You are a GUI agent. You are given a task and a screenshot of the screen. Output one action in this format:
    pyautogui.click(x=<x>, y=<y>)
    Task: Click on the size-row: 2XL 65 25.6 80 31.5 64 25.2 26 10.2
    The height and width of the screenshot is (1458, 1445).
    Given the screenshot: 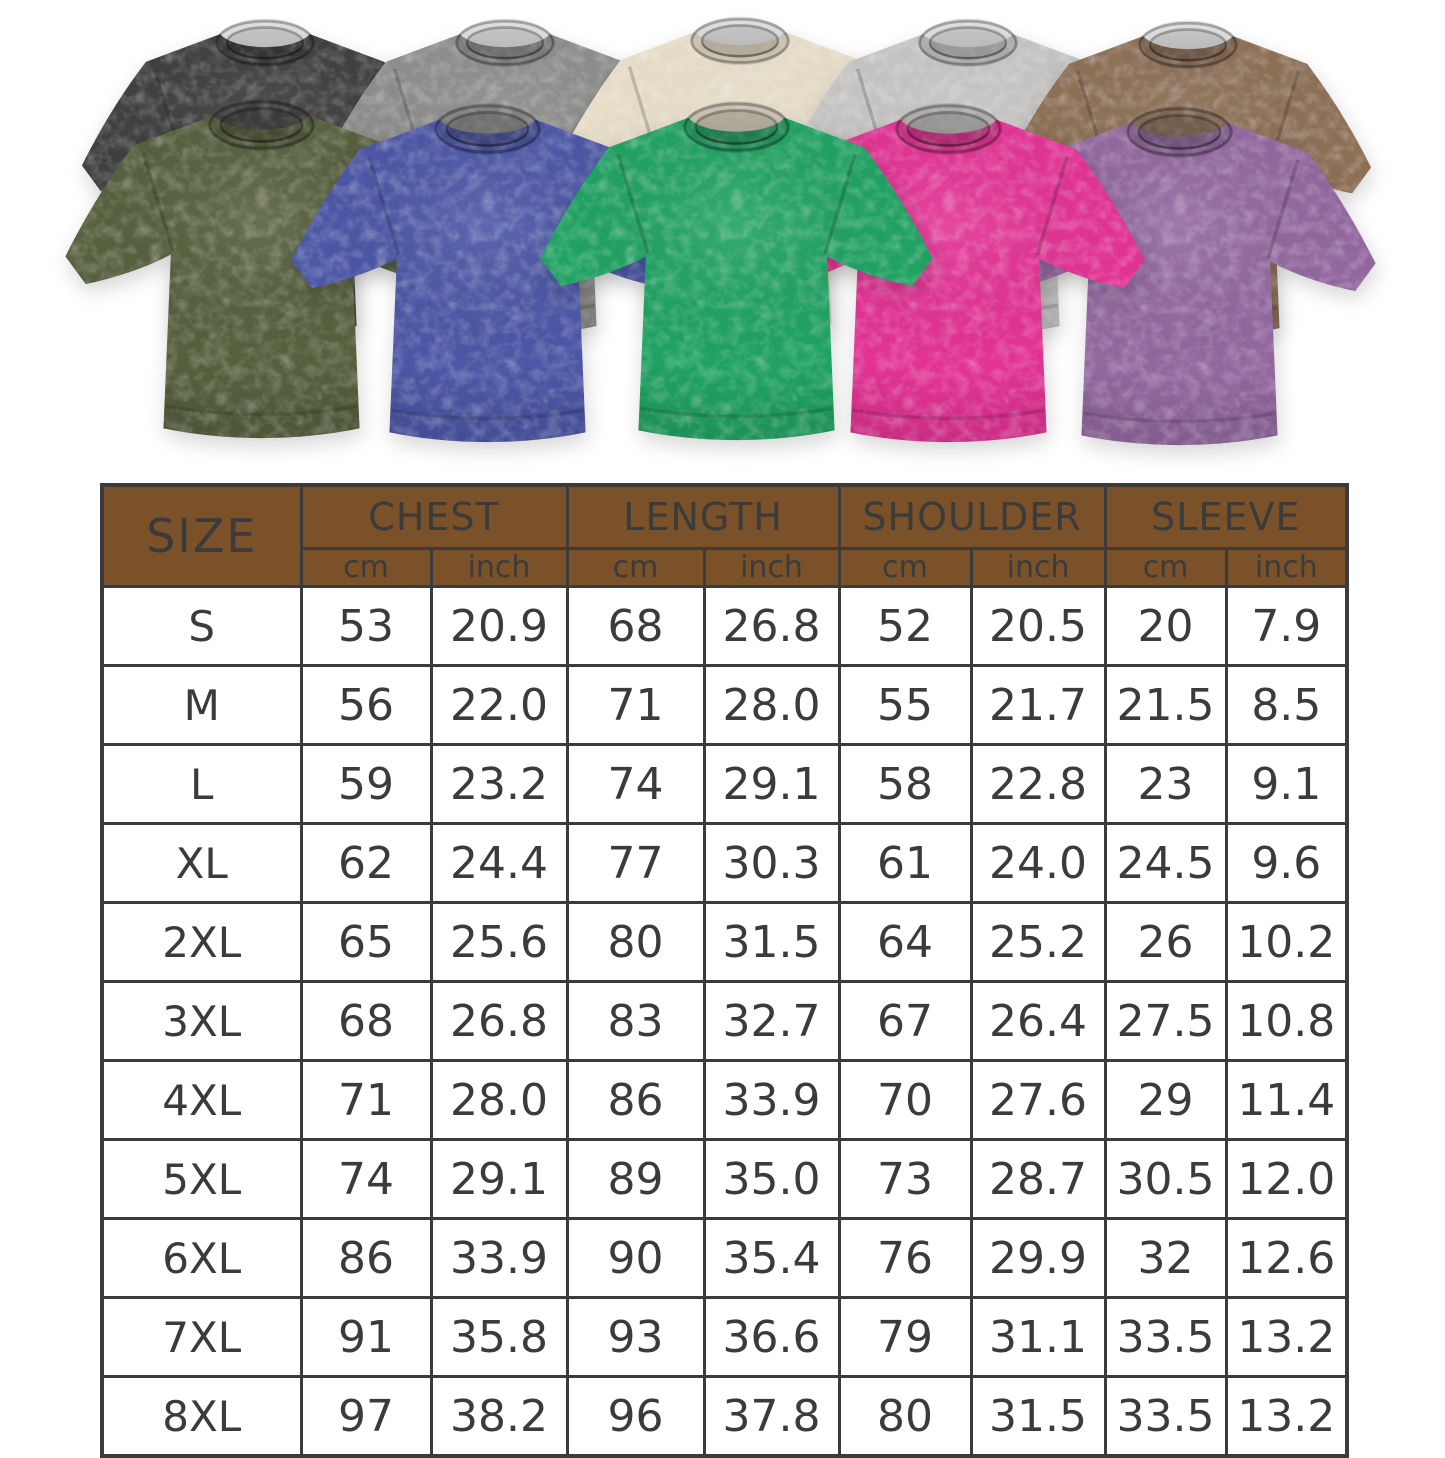 What is the action you would take?
    pyautogui.click(x=724, y=942)
    